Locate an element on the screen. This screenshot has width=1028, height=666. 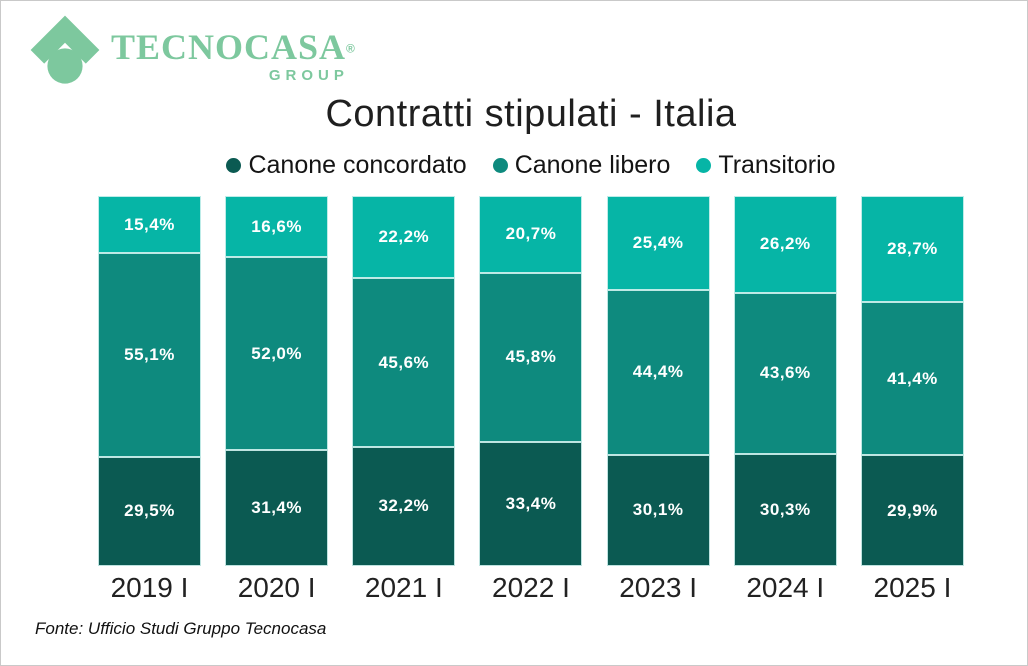
bar-column: 30,3% 43,6% 26,2% 2024 I is located at coordinates (785, 402).